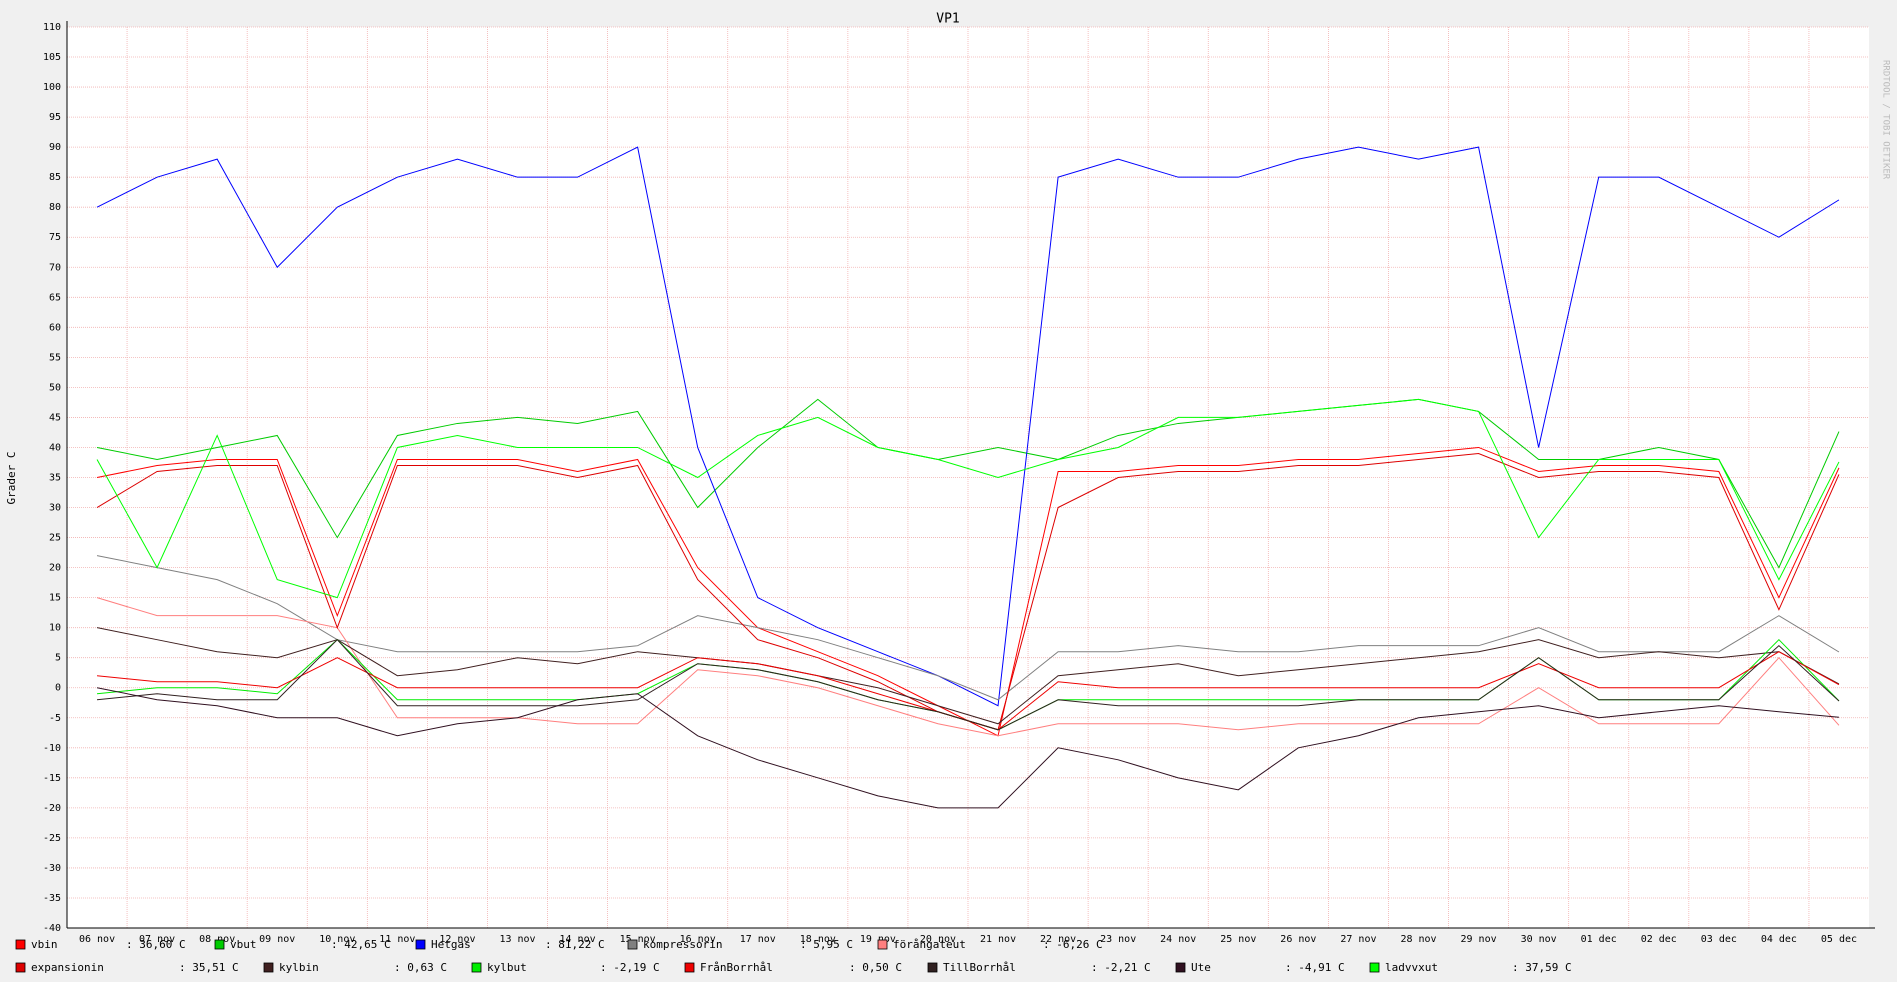  What do you see at coordinates (55, 327) in the screenshot?
I see `y-tick-label: 60` at bounding box center [55, 327].